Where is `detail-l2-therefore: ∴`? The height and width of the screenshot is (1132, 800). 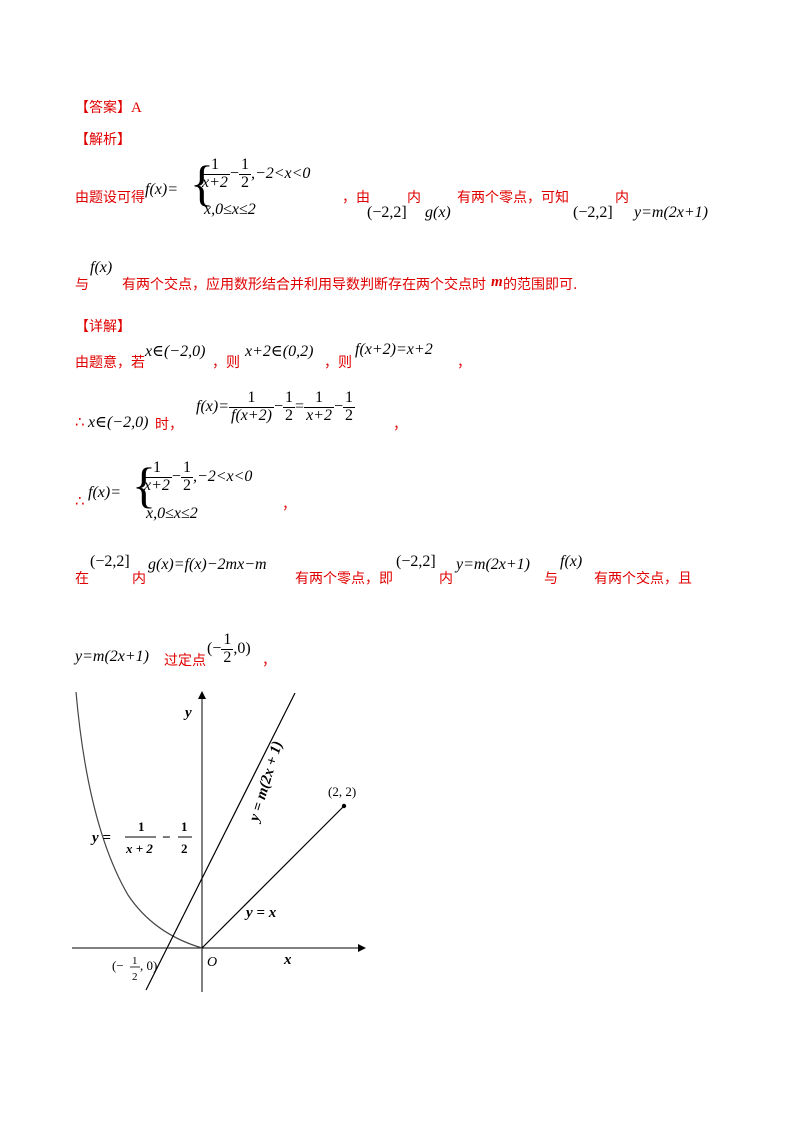
detail-l2-therefore: ∴ is located at coordinates (80, 422).